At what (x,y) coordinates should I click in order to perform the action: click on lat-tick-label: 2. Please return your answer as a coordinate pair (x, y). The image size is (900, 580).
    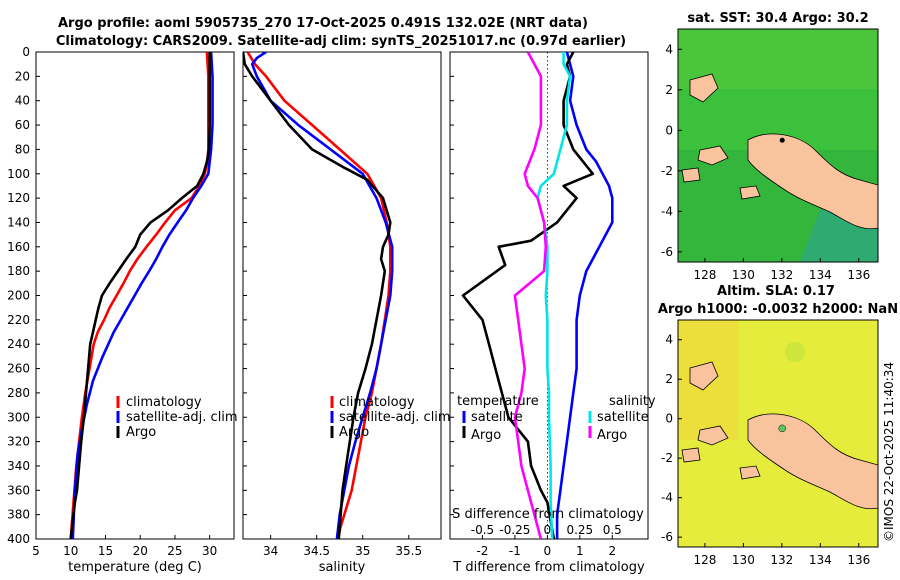
    Looking at the image, I should click on (669, 90).